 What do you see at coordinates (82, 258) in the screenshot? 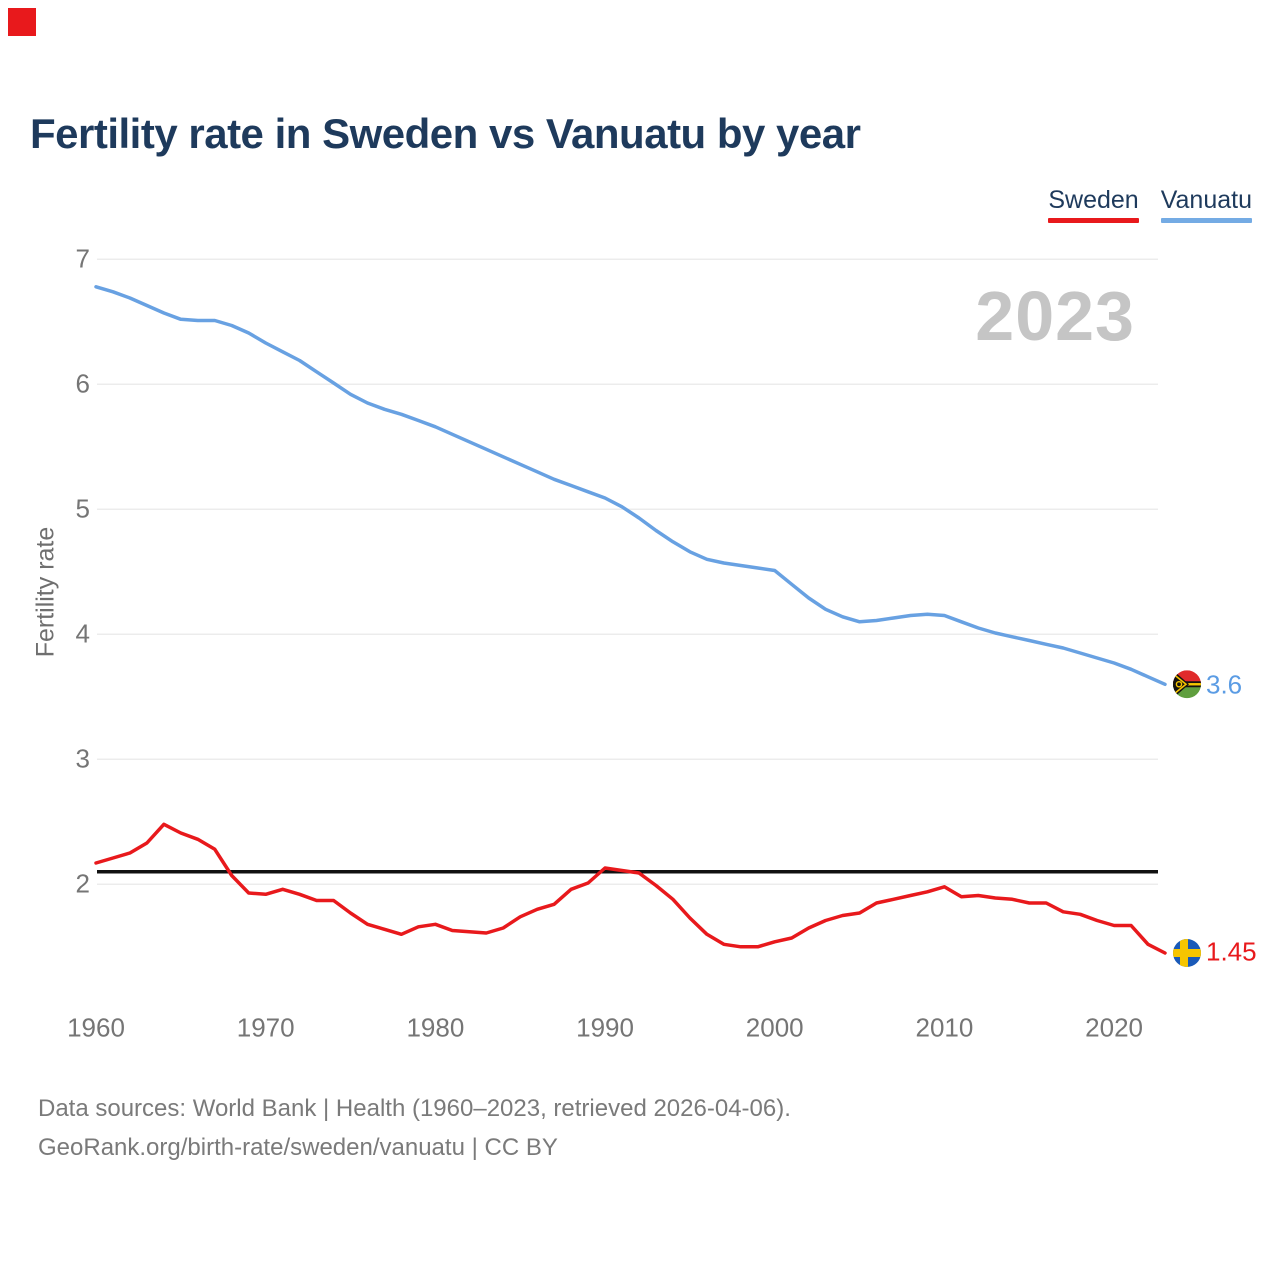
I see `y-tick-label: 7` at bounding box center [82, 258].